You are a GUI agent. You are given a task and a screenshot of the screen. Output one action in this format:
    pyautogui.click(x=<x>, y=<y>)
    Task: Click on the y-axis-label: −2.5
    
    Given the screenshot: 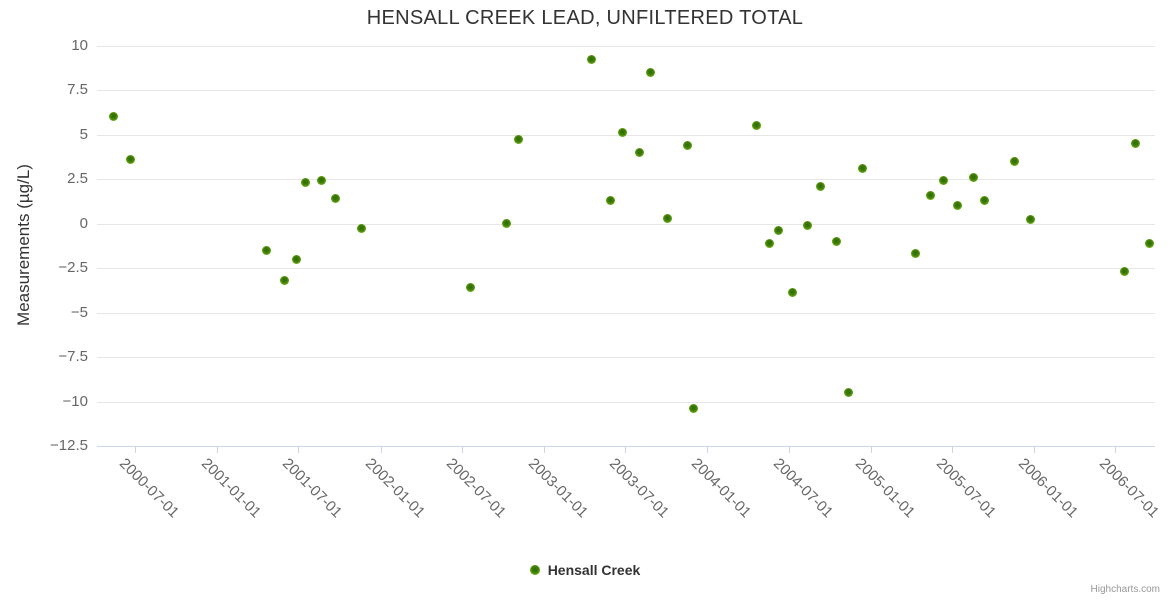 What is the action you would take?
    pyautogui.click(x=73, y=267)
    